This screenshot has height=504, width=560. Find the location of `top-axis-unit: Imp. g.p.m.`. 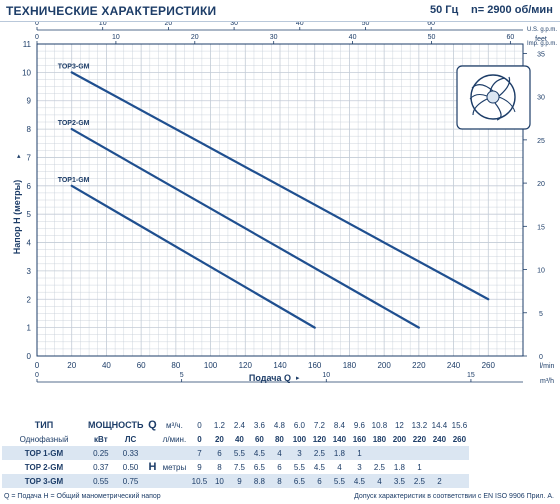

top-axis-unit: Imp. g.p.m. is located at coordinates (542, 44).